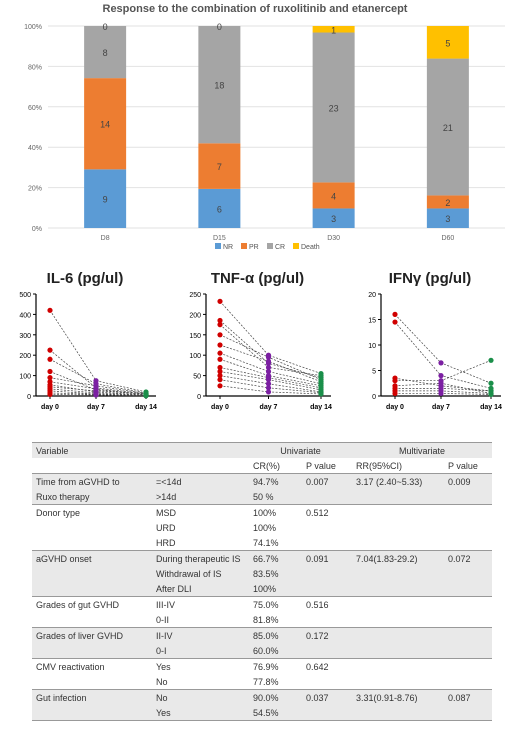  What do you see at coordinates (92, 558) in the screenshot?
I see `cell-variable: aGVHD onset` at bounding box center [92, 558].